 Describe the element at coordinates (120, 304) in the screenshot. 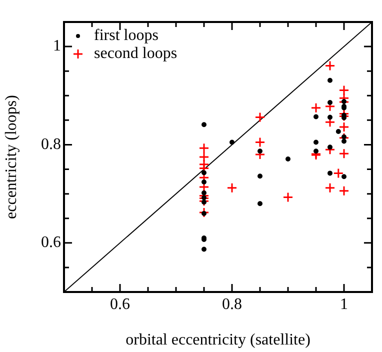

I see `x-tick-label: 0.6` at that location.